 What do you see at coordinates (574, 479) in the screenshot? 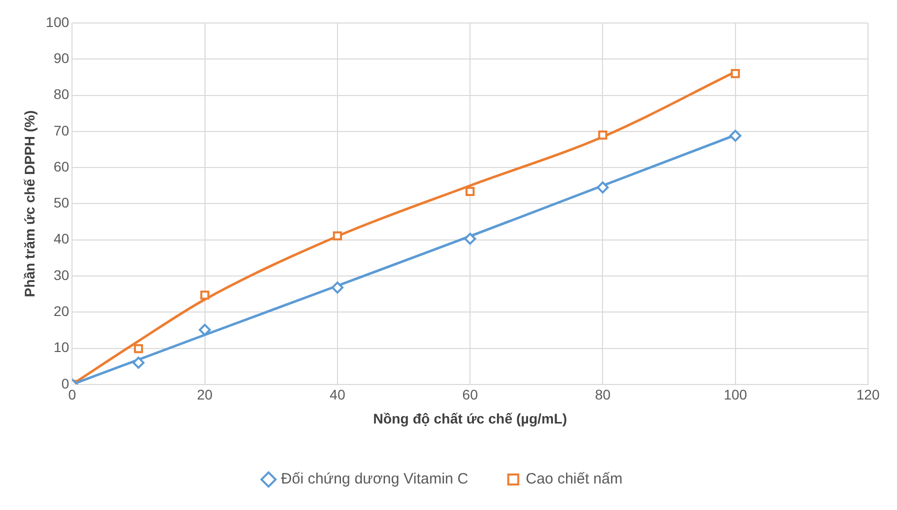
I see `legend-label: Cao chiết nấm` at bounding box center [574, 479].